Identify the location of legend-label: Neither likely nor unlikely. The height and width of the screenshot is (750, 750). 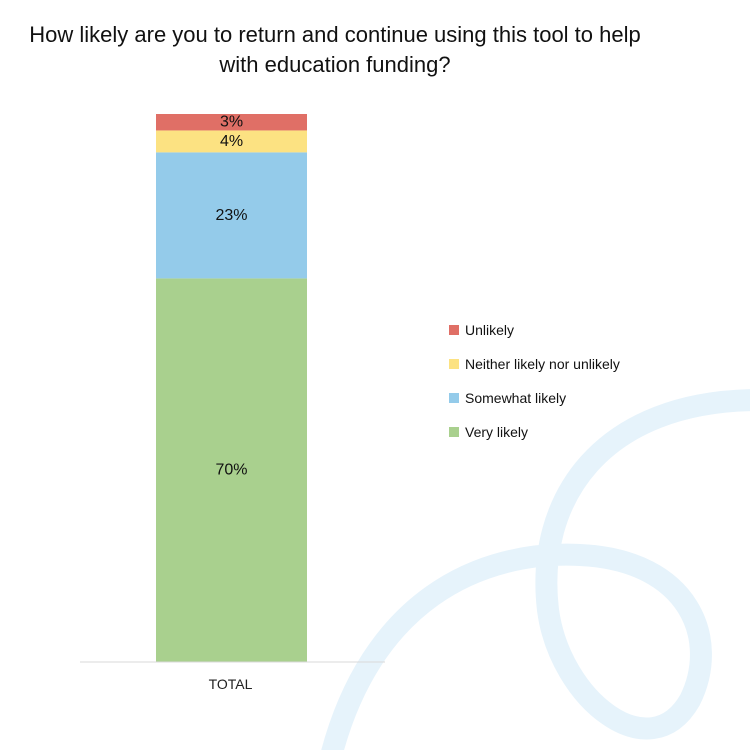
(542, 364).